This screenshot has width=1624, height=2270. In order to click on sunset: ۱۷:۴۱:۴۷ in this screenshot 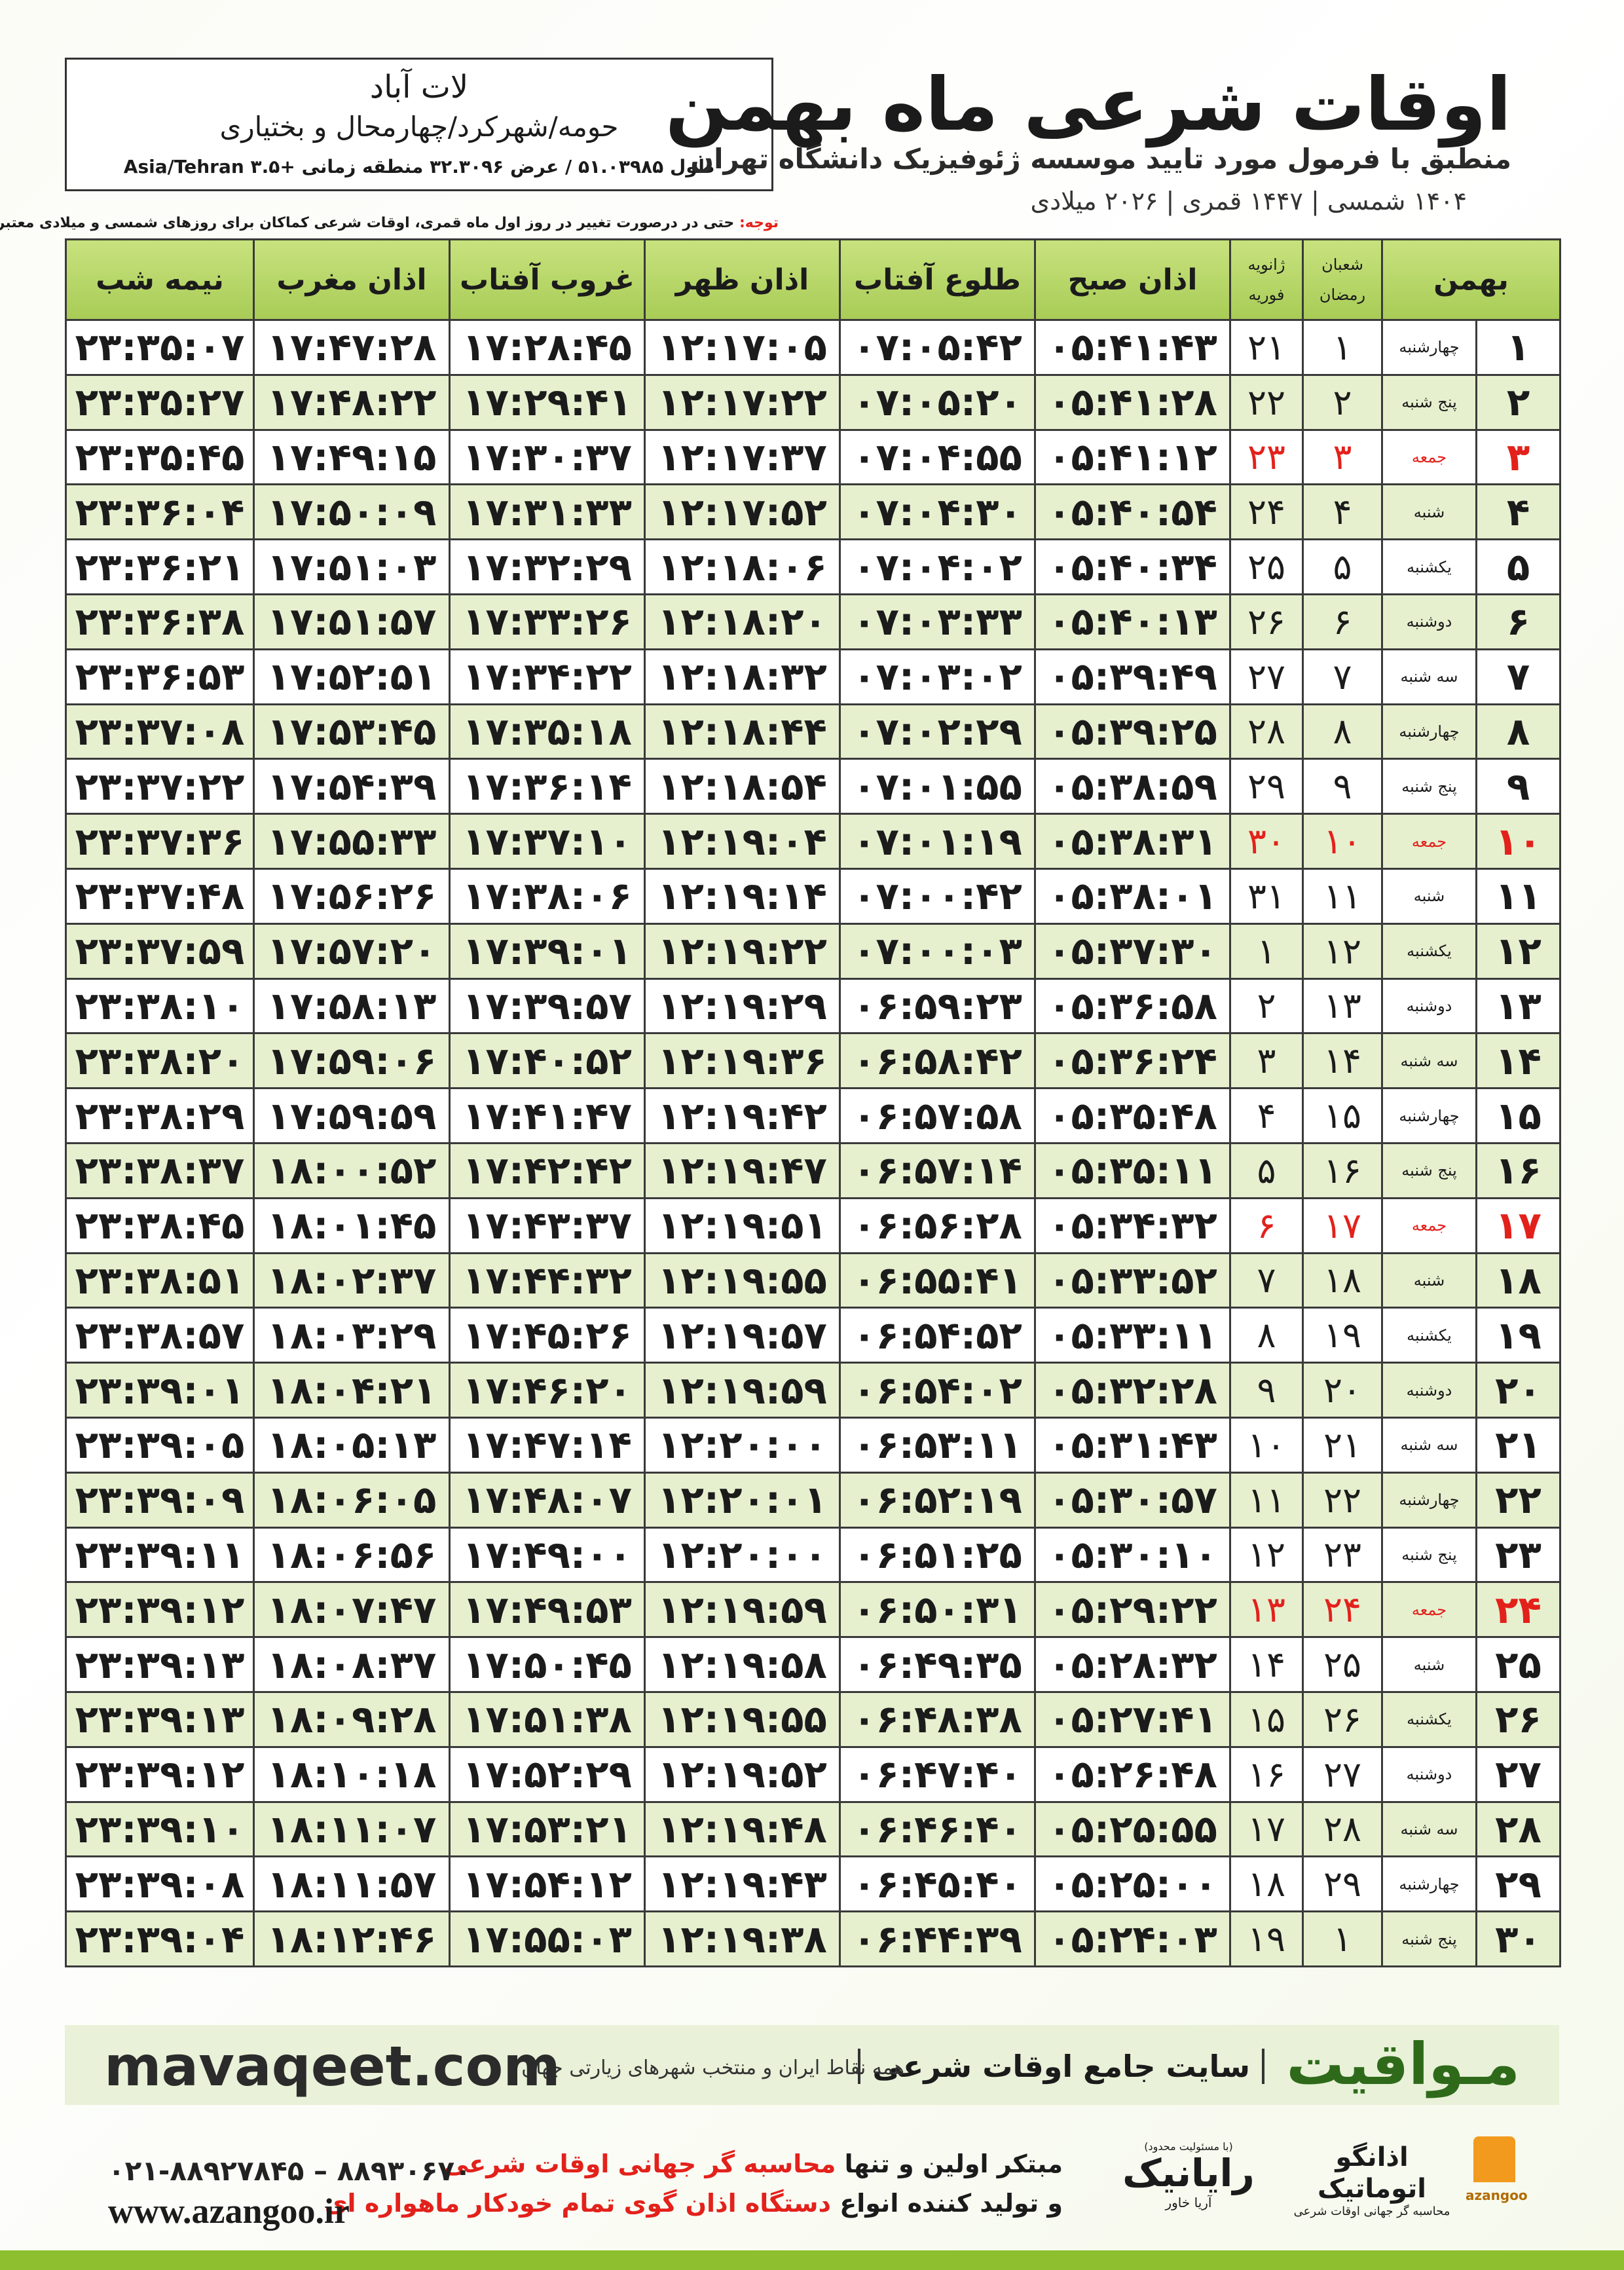, I will do `click(547, 1115)`.